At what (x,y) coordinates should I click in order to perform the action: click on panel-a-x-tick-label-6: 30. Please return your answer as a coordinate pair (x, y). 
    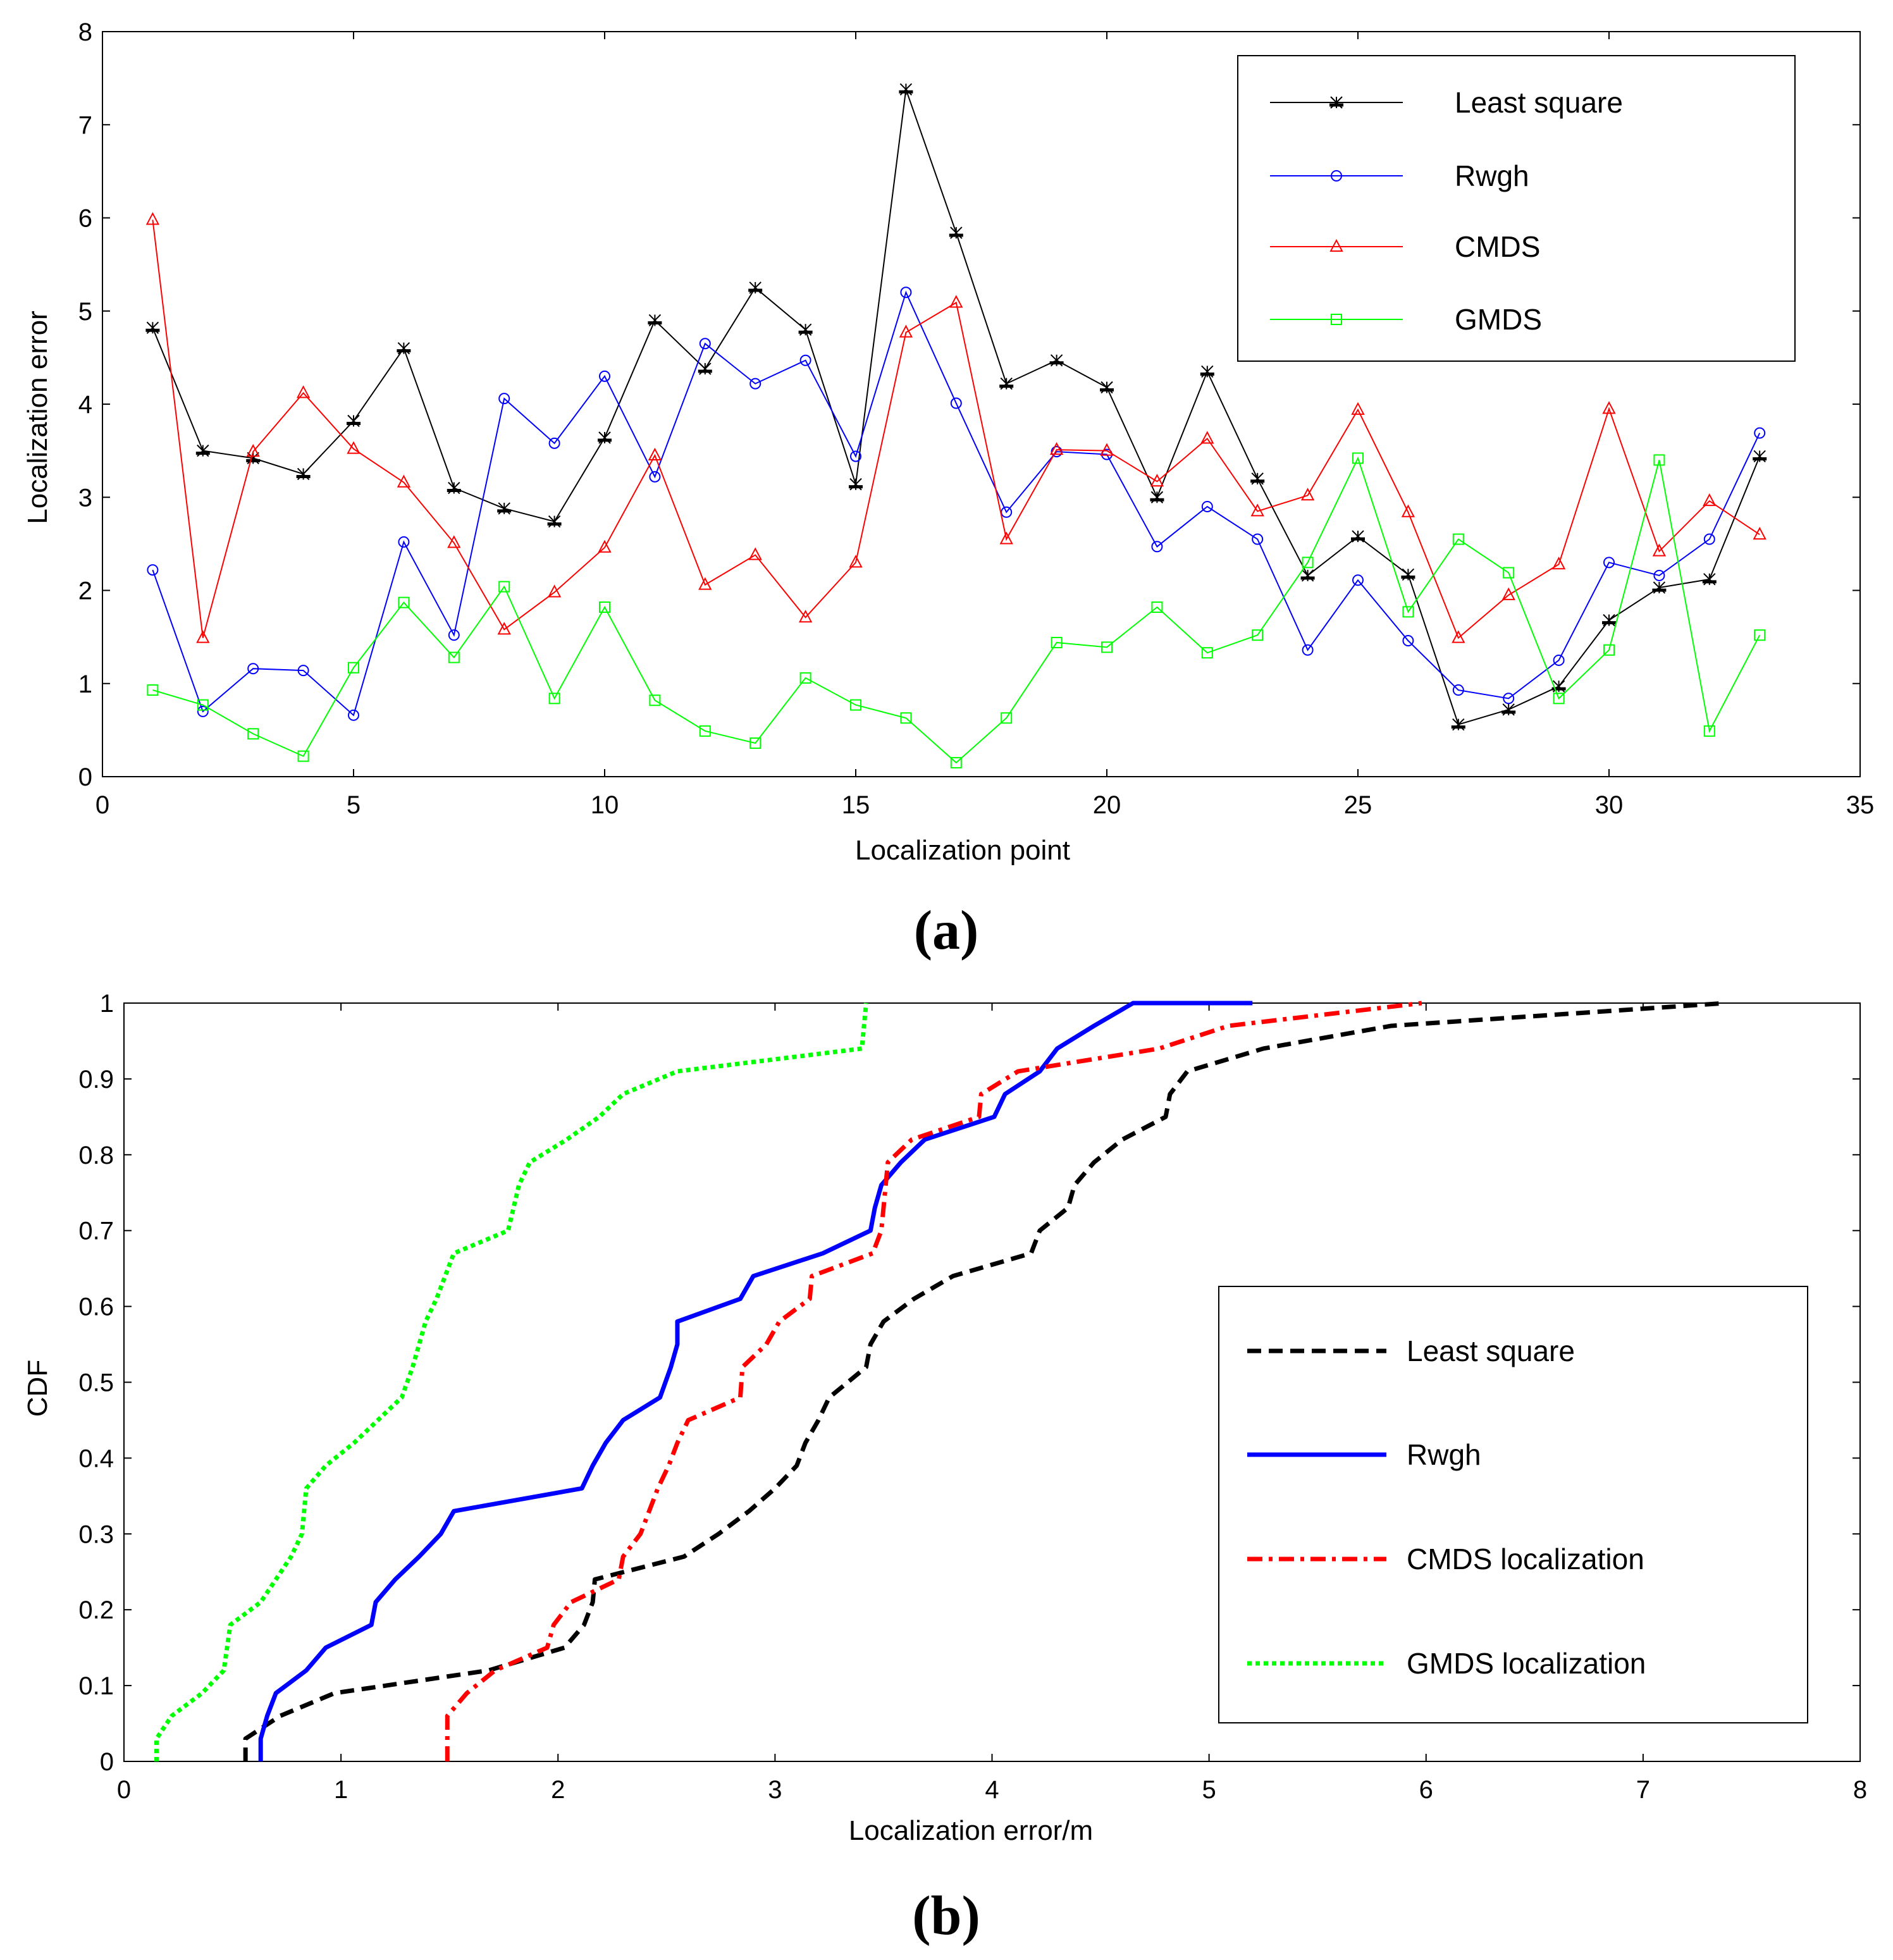
    Looking at the image, I should click on (1609, 805).